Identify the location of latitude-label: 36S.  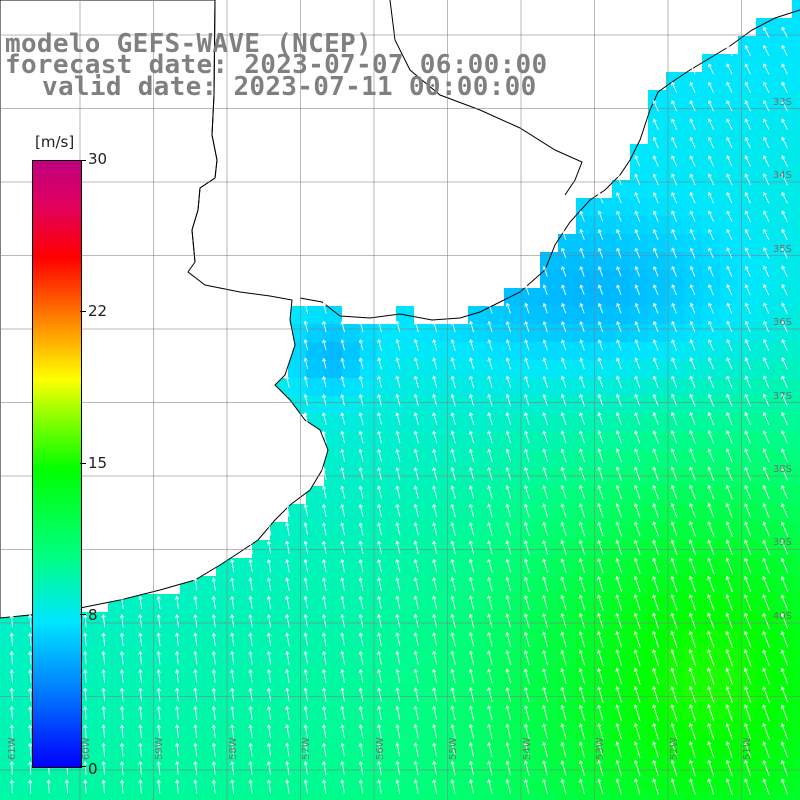
(782, 322).